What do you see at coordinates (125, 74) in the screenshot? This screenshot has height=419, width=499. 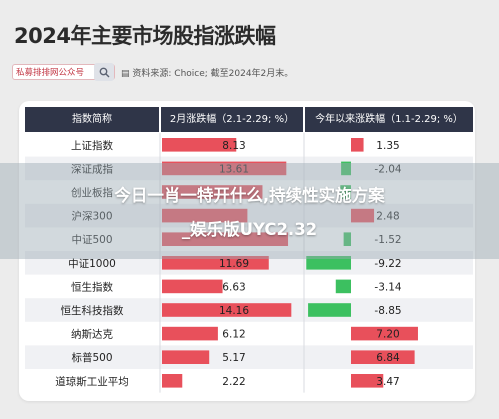 I see `document-icon: ▤` at bounding box center [125, 74].